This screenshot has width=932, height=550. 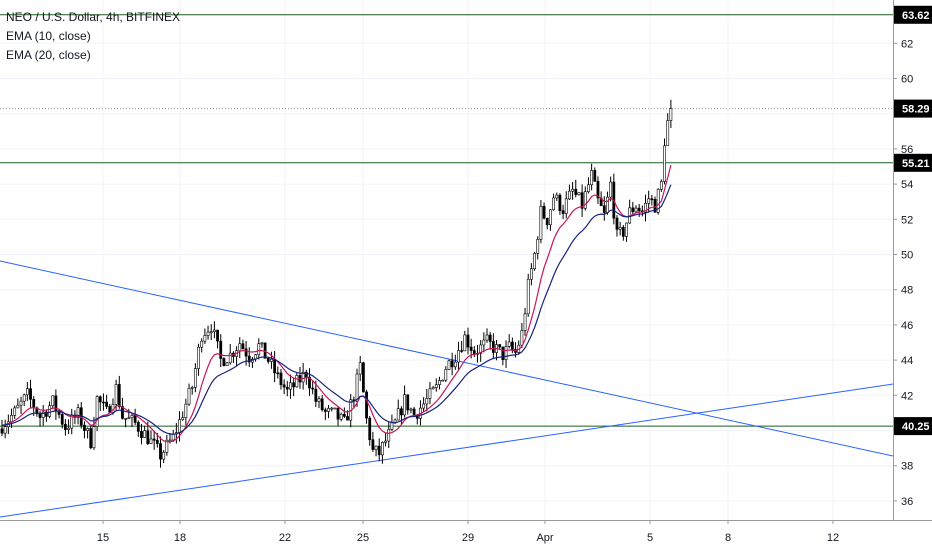 What do you see at coordinates (907, 326) in the screenshot?
I see `price-tick-label: 46` at bounding box center [907, 326].